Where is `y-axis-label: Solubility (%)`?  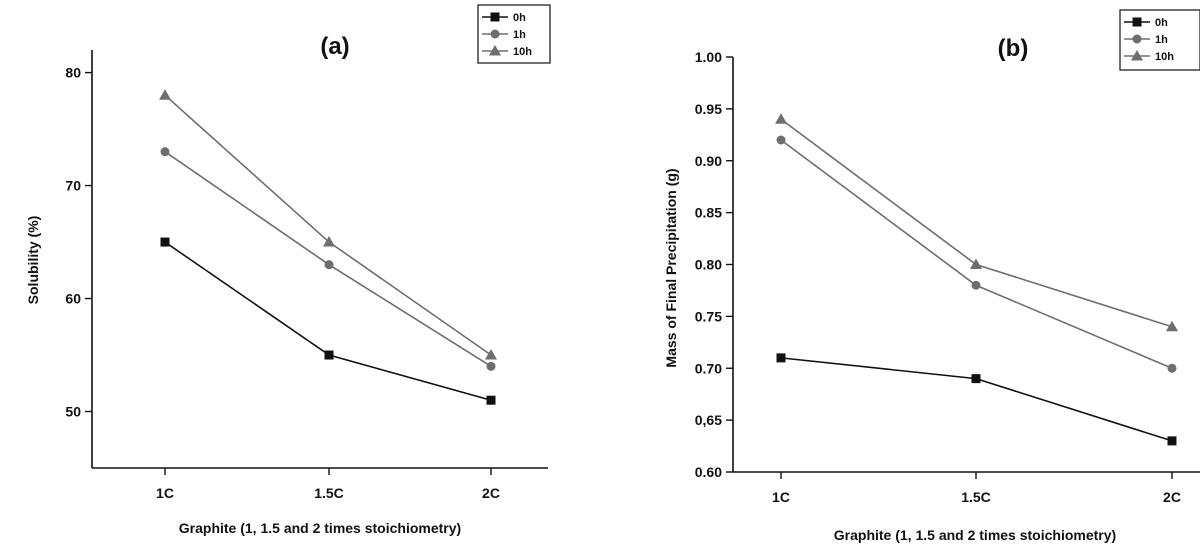
y-axis-label: Solubility (%) is located at coordinates (33, 260).